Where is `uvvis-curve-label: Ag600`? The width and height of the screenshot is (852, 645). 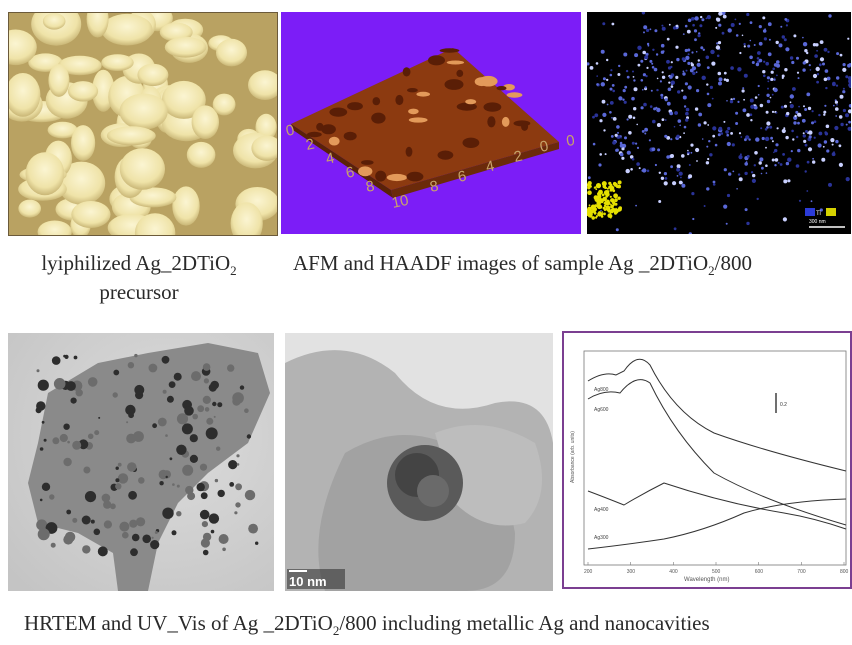 uvvis-curve-label: Ag600 is located at coordinates (601, 410).